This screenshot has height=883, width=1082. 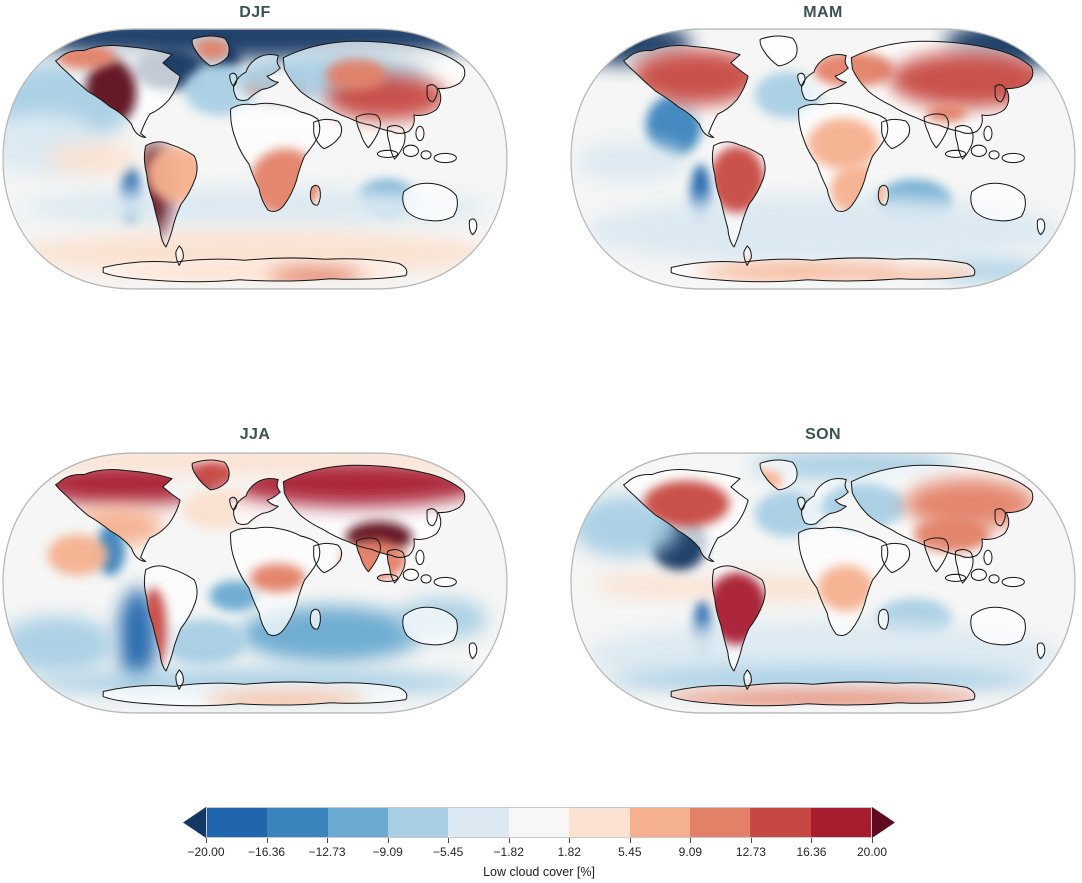 I want to click on colorbar-tick-label-1: −16.36, so click(x=267, y=852).